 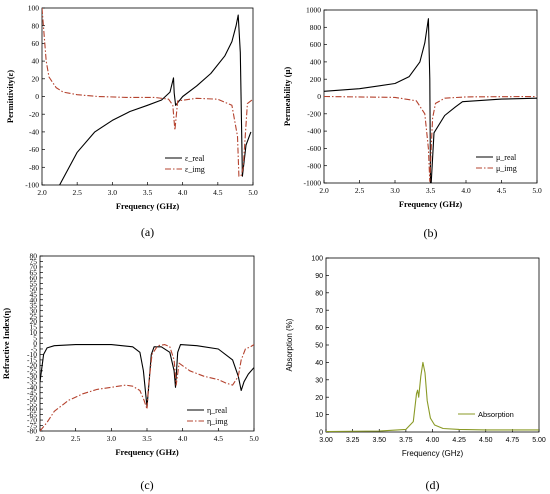 What do you see at coordinates (433, 485) in the screenshot?
I see `panel-label: (d)` at bounding box center [433, 485].